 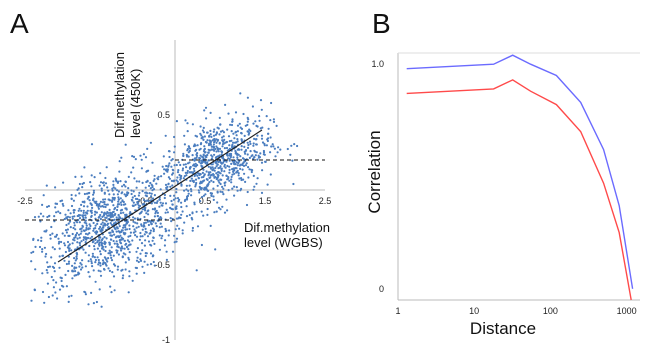 What do you see at coordinates (515, 311) in the screenshot?
I see `panel-b-x-ticks: 1 10 100 1000` at bounding box center [515, 311].